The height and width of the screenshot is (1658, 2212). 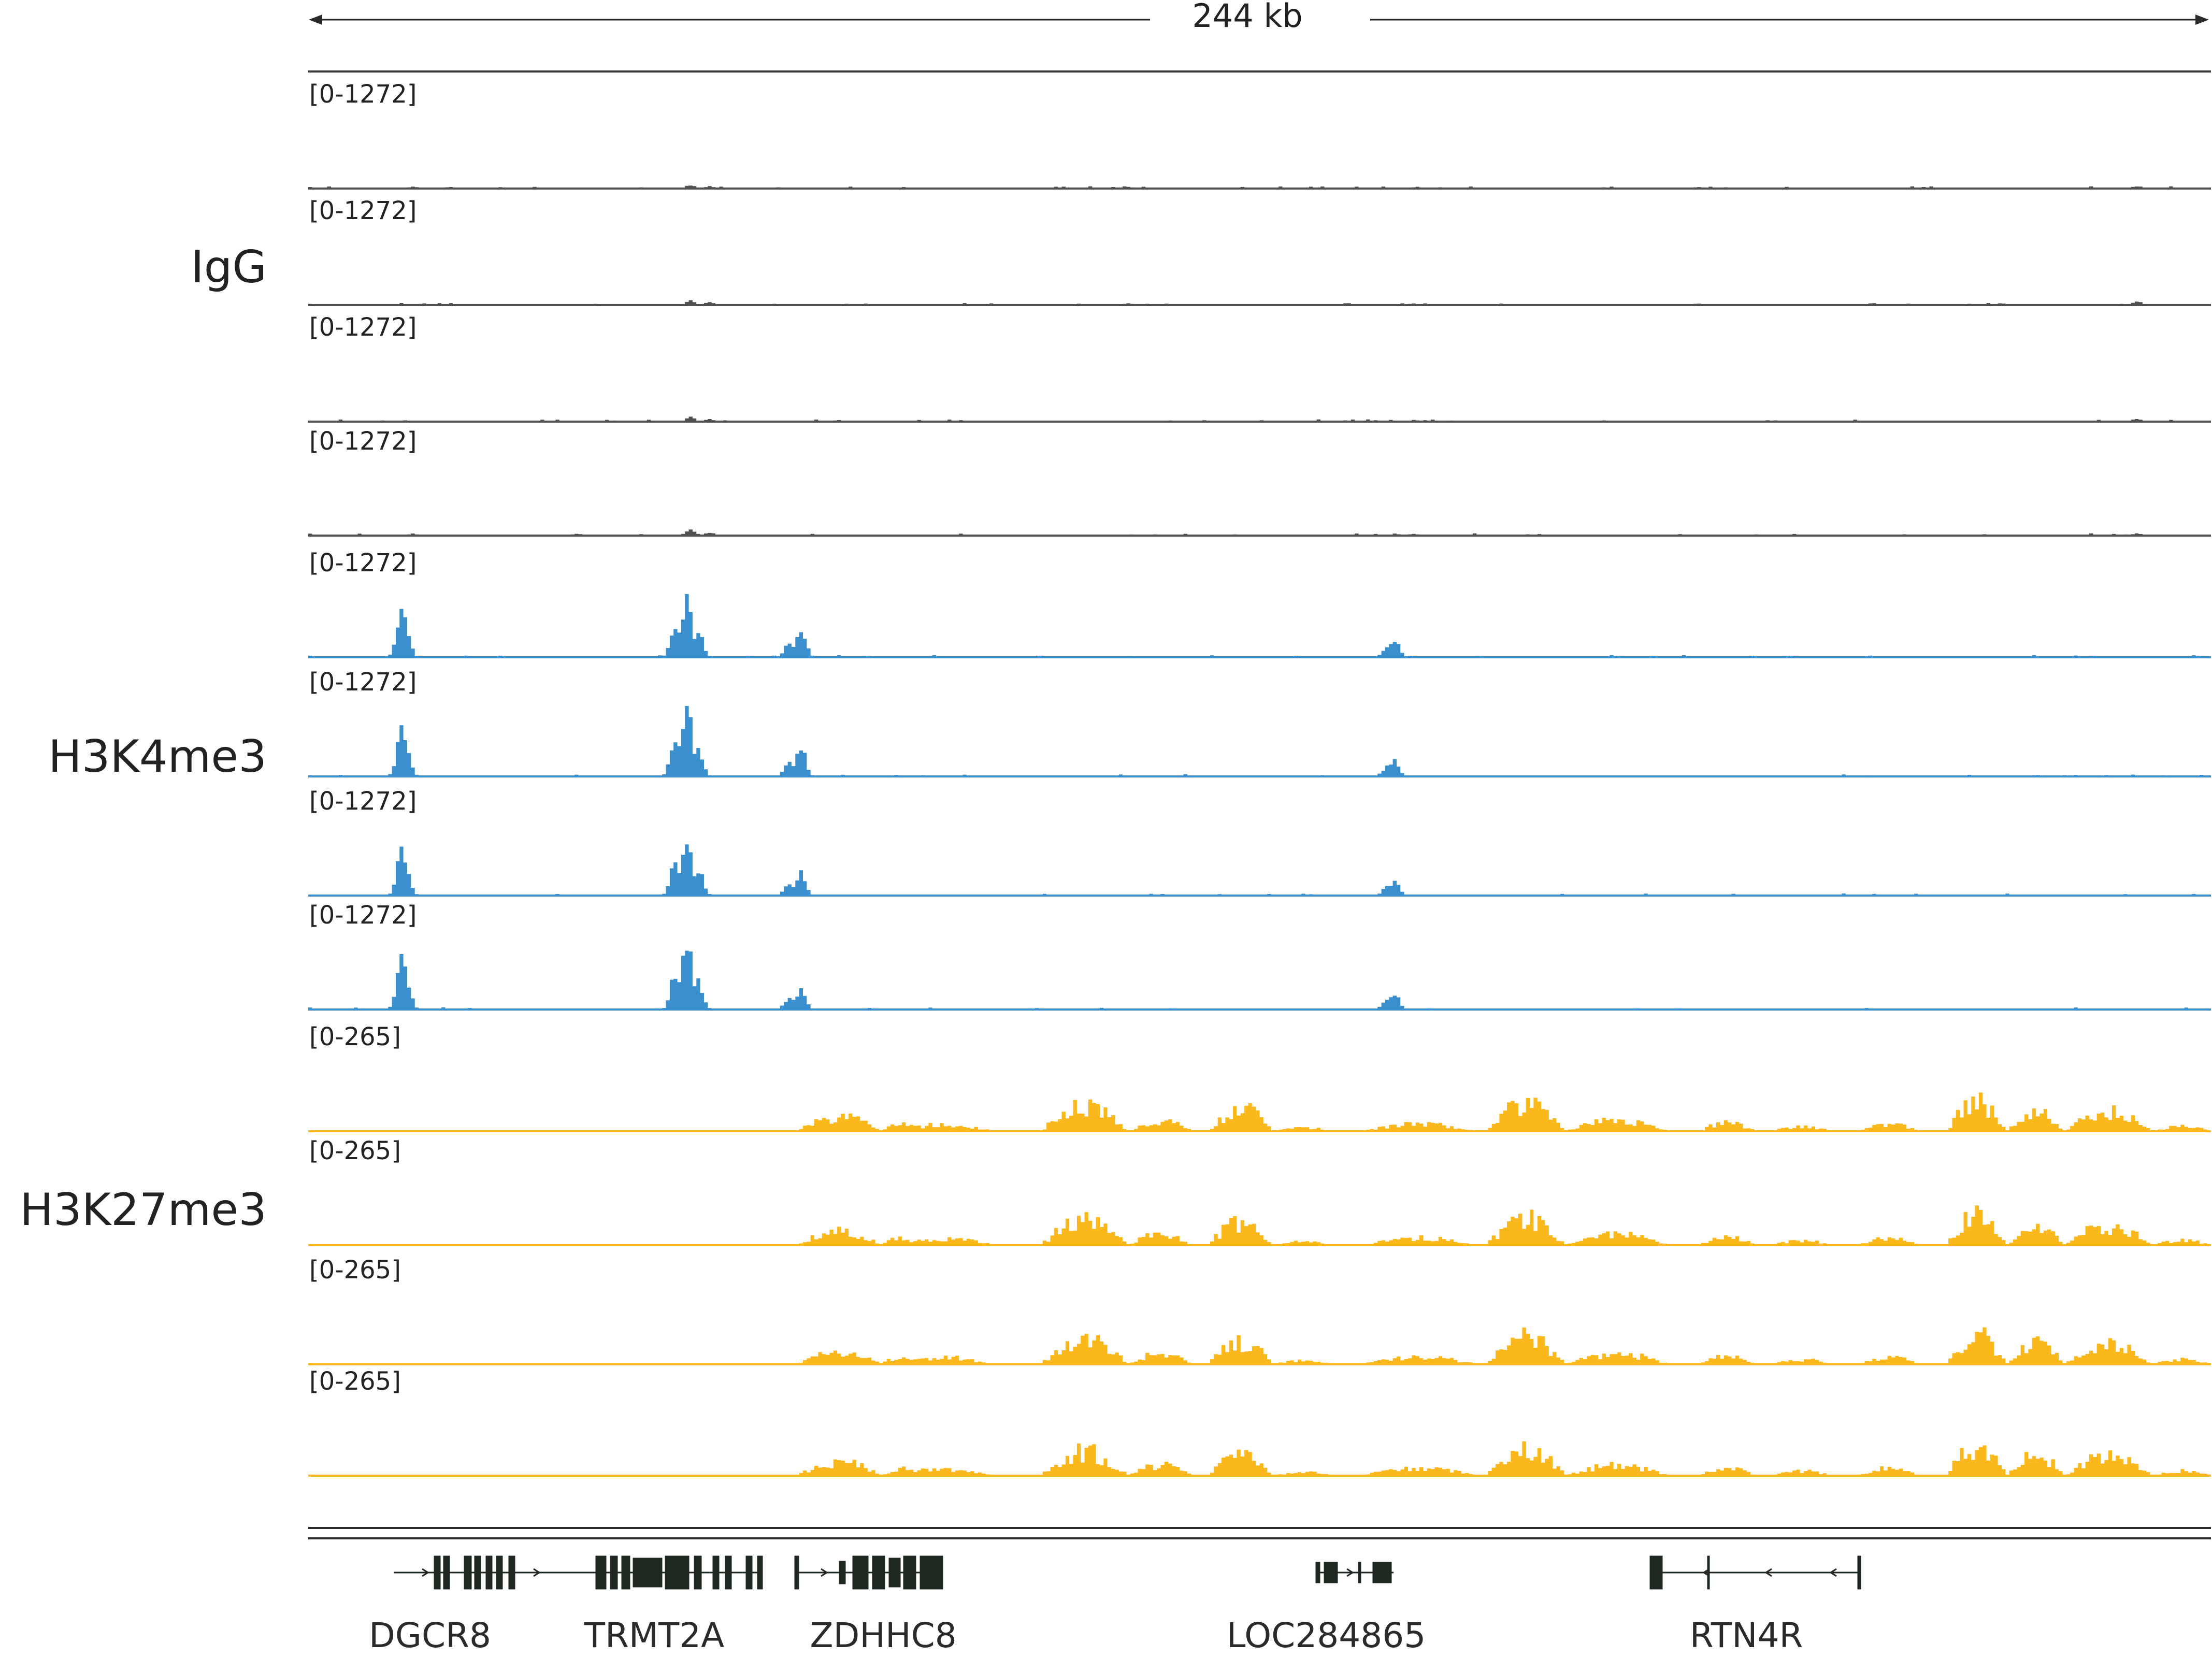 What do you see at coordinates (1086, 1635) in the screenshot?
I see `gene-labels: DGCR8 TRMT2A ZDHHC8 LOC284865 RTN4R` at bounding box center [1086, 1635].